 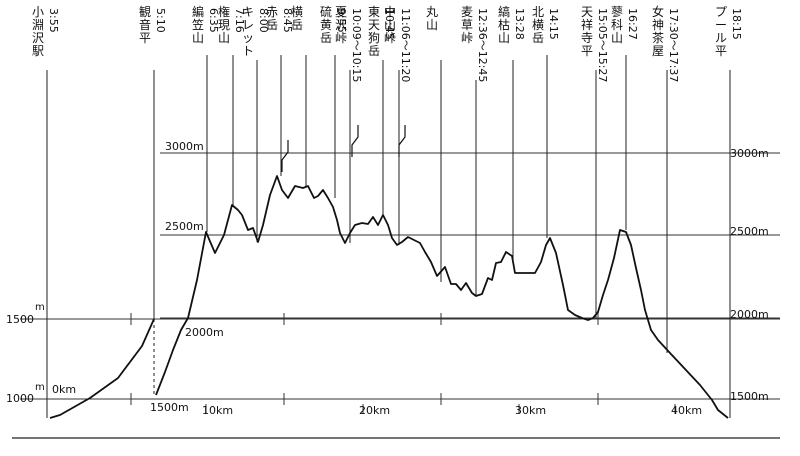 I want to click on x-tick-label: 10km, so click(x=217, y=410).